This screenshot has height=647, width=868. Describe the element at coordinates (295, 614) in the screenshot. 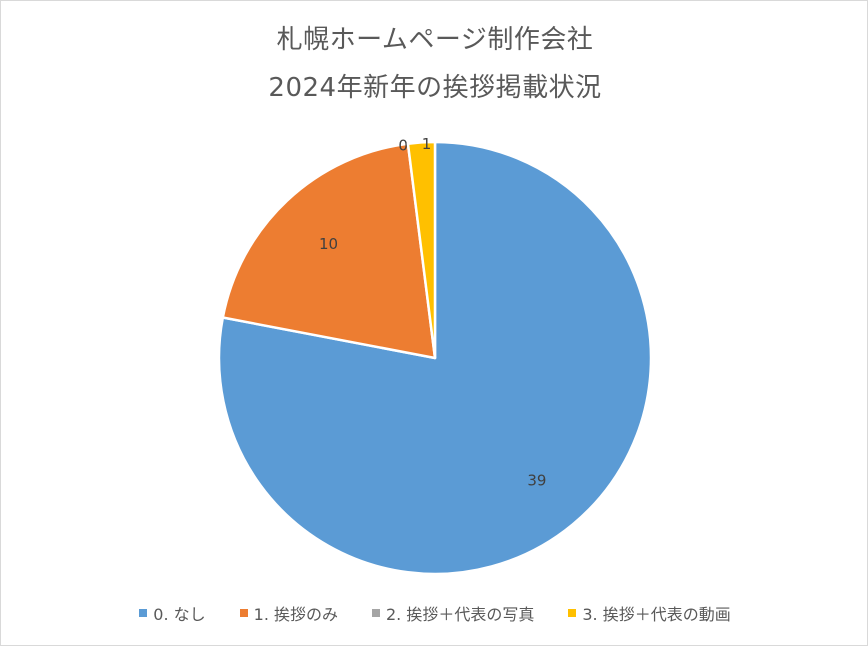

I see `legend-label-1: 1. 挨拶のみ` at that location.